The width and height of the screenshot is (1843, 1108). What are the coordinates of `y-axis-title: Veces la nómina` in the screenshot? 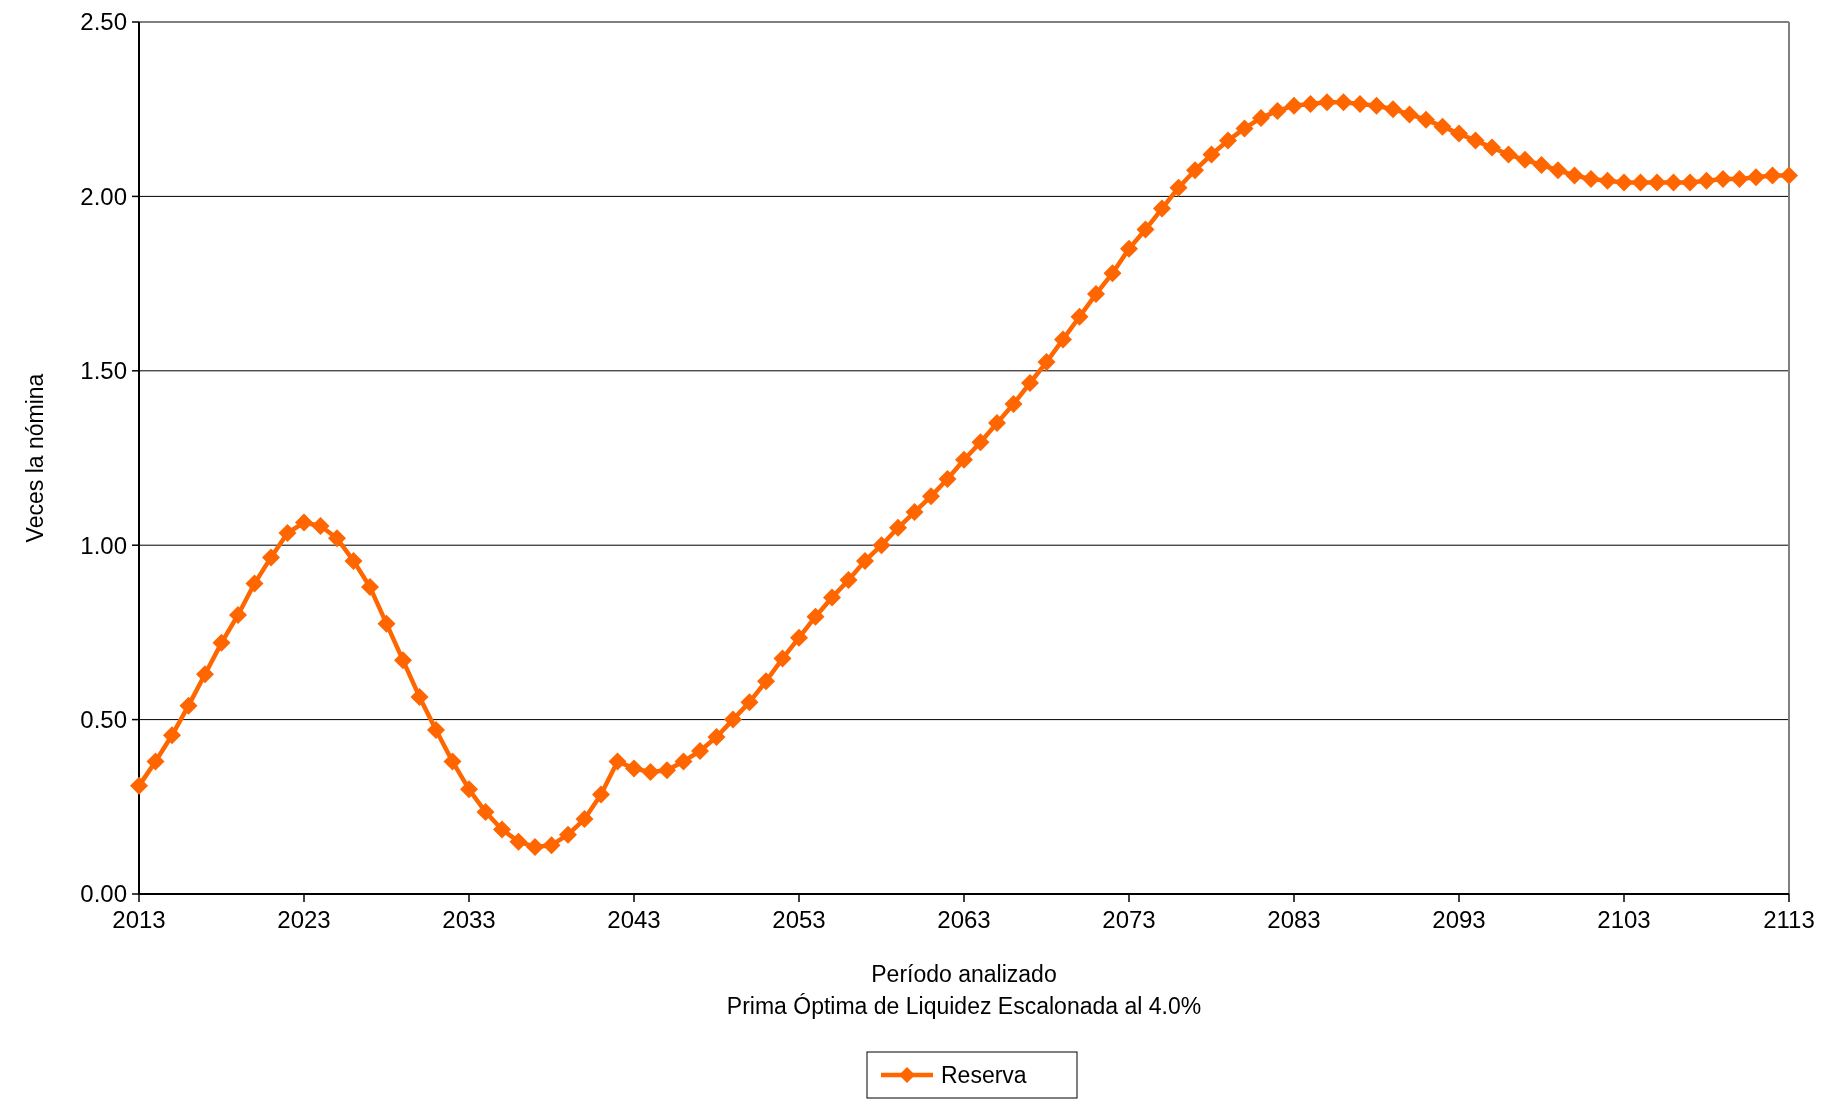 It's located at (35, 458).